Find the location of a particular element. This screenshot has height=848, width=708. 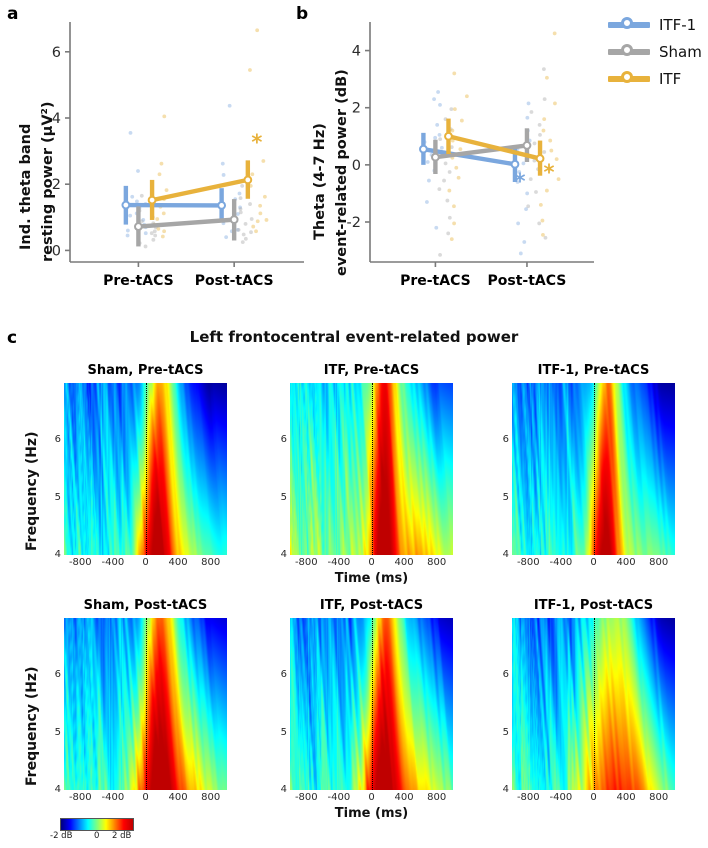

legend-item-itf: ITF is located at coordinates (655, 79).